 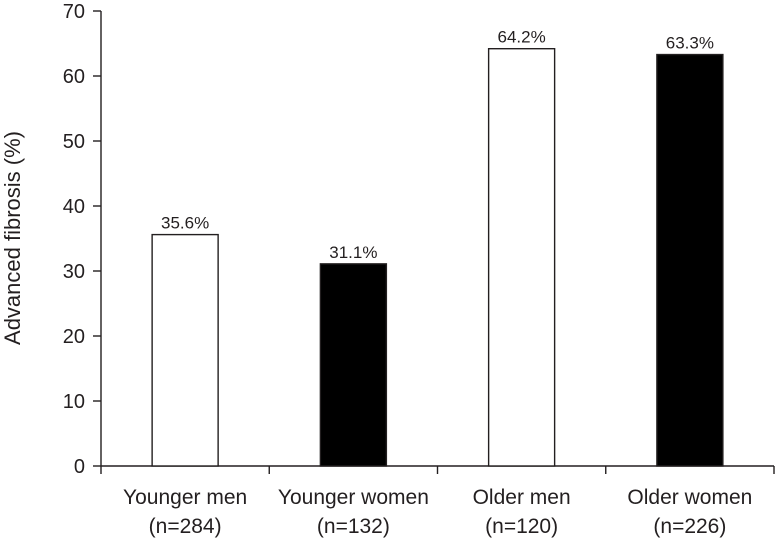 What do you see at coordinates (522, 37) in the screenshot?
I see `data-label: 64.2%` at bounding box center [522, 37].